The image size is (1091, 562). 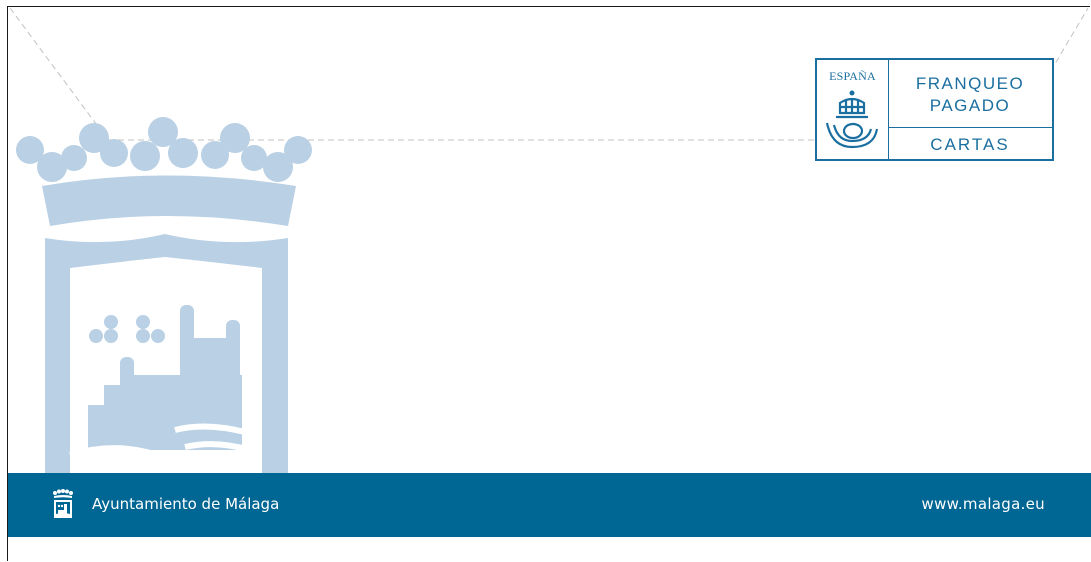 What do you see at coordinates (970, 105) in the screenshot?
I see `stamp-text-pagado: PAGADO` at bounding box center [970, 105].